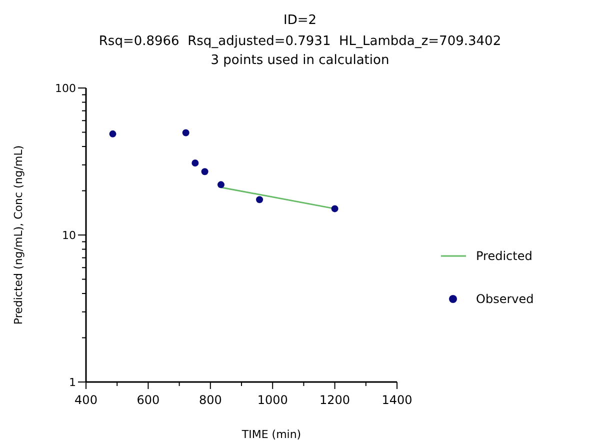 This screenshot has height=444, width=589. I want to click on x-tick-label: 600, so click(148, 400).